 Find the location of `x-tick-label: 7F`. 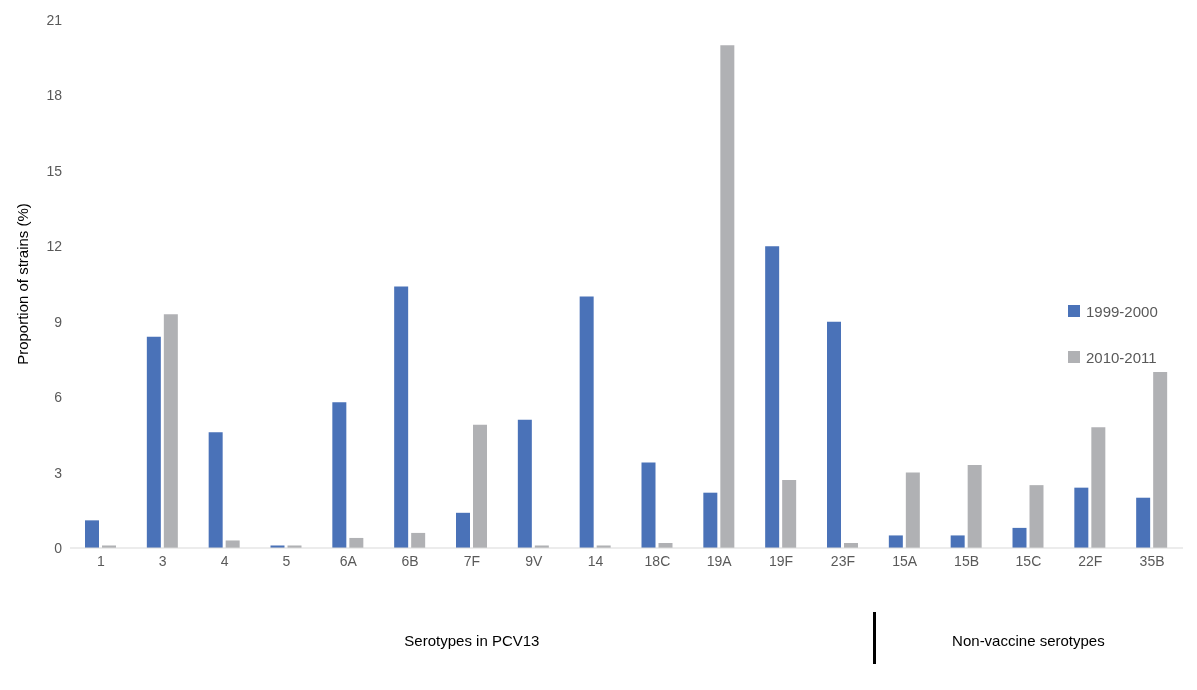

x-tick-label: 7F is located at coordinates (472, 560).